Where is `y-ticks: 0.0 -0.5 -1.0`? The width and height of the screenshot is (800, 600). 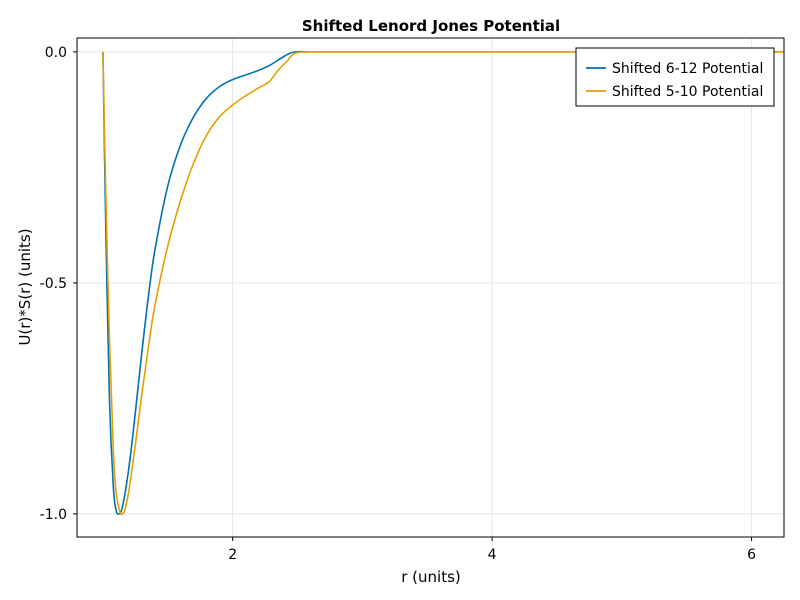
y-ticks: 0.0 -0.5 -1.0 is located at coordinates (58, 284).